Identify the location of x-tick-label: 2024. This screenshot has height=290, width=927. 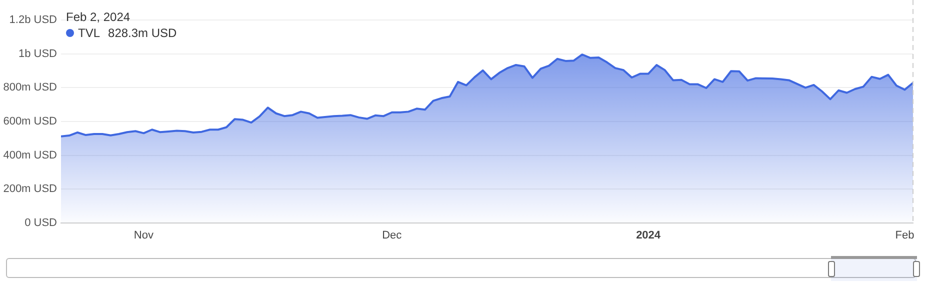
(649, 236).